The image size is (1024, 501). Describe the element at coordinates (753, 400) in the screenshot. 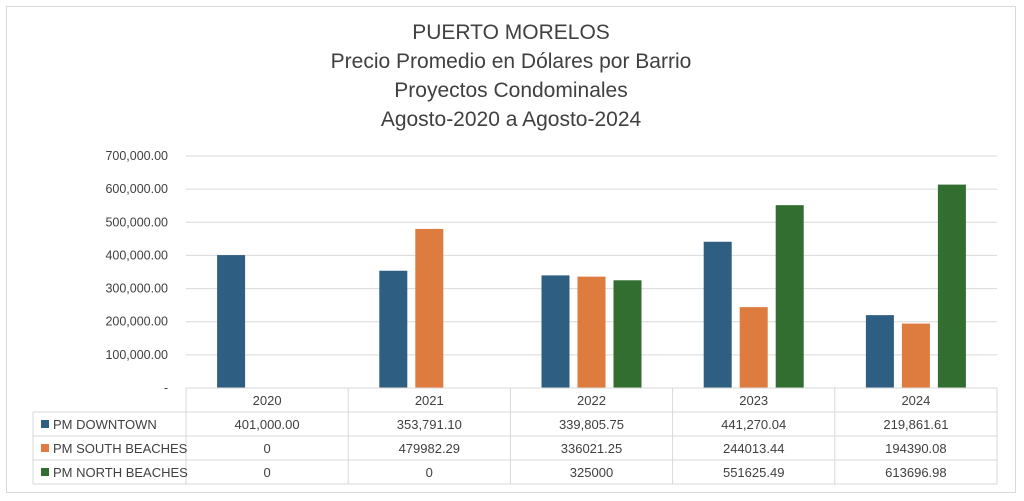

I see `x-tick-label: 2023` at that location.